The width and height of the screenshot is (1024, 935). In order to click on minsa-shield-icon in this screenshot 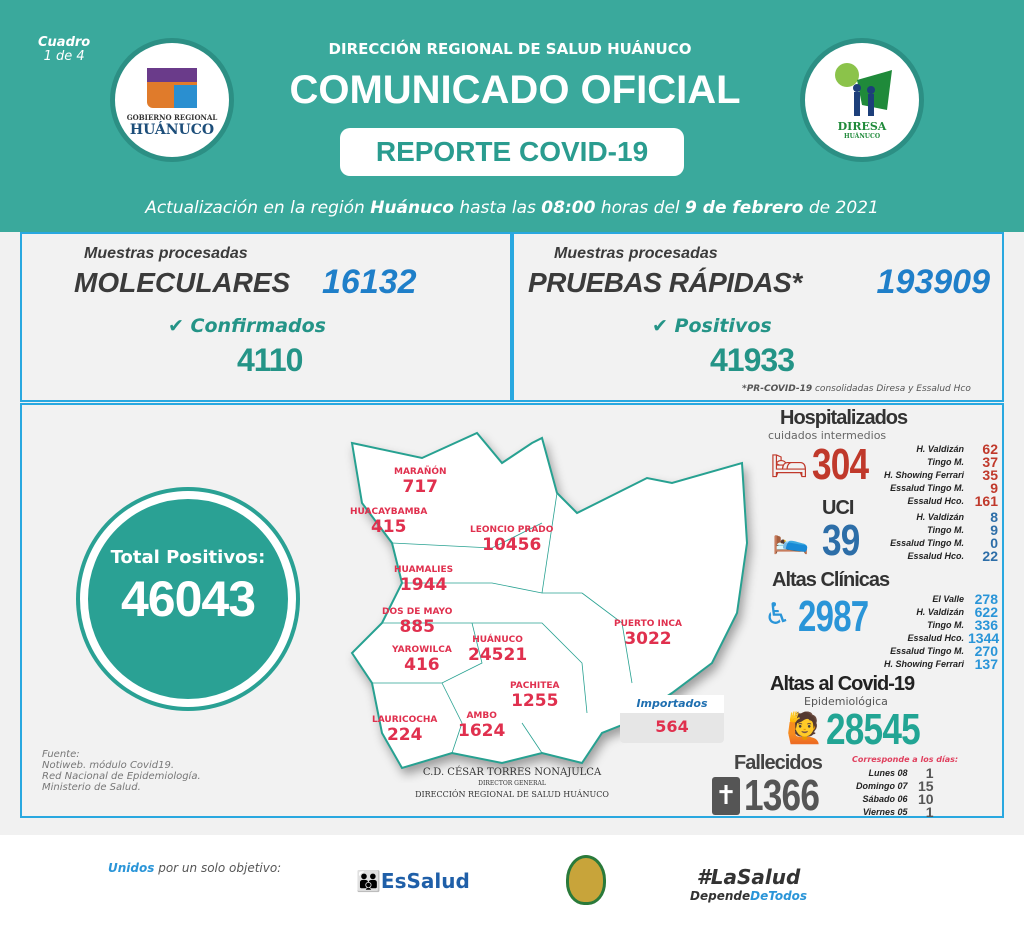, I will do `click(586, 880)`.